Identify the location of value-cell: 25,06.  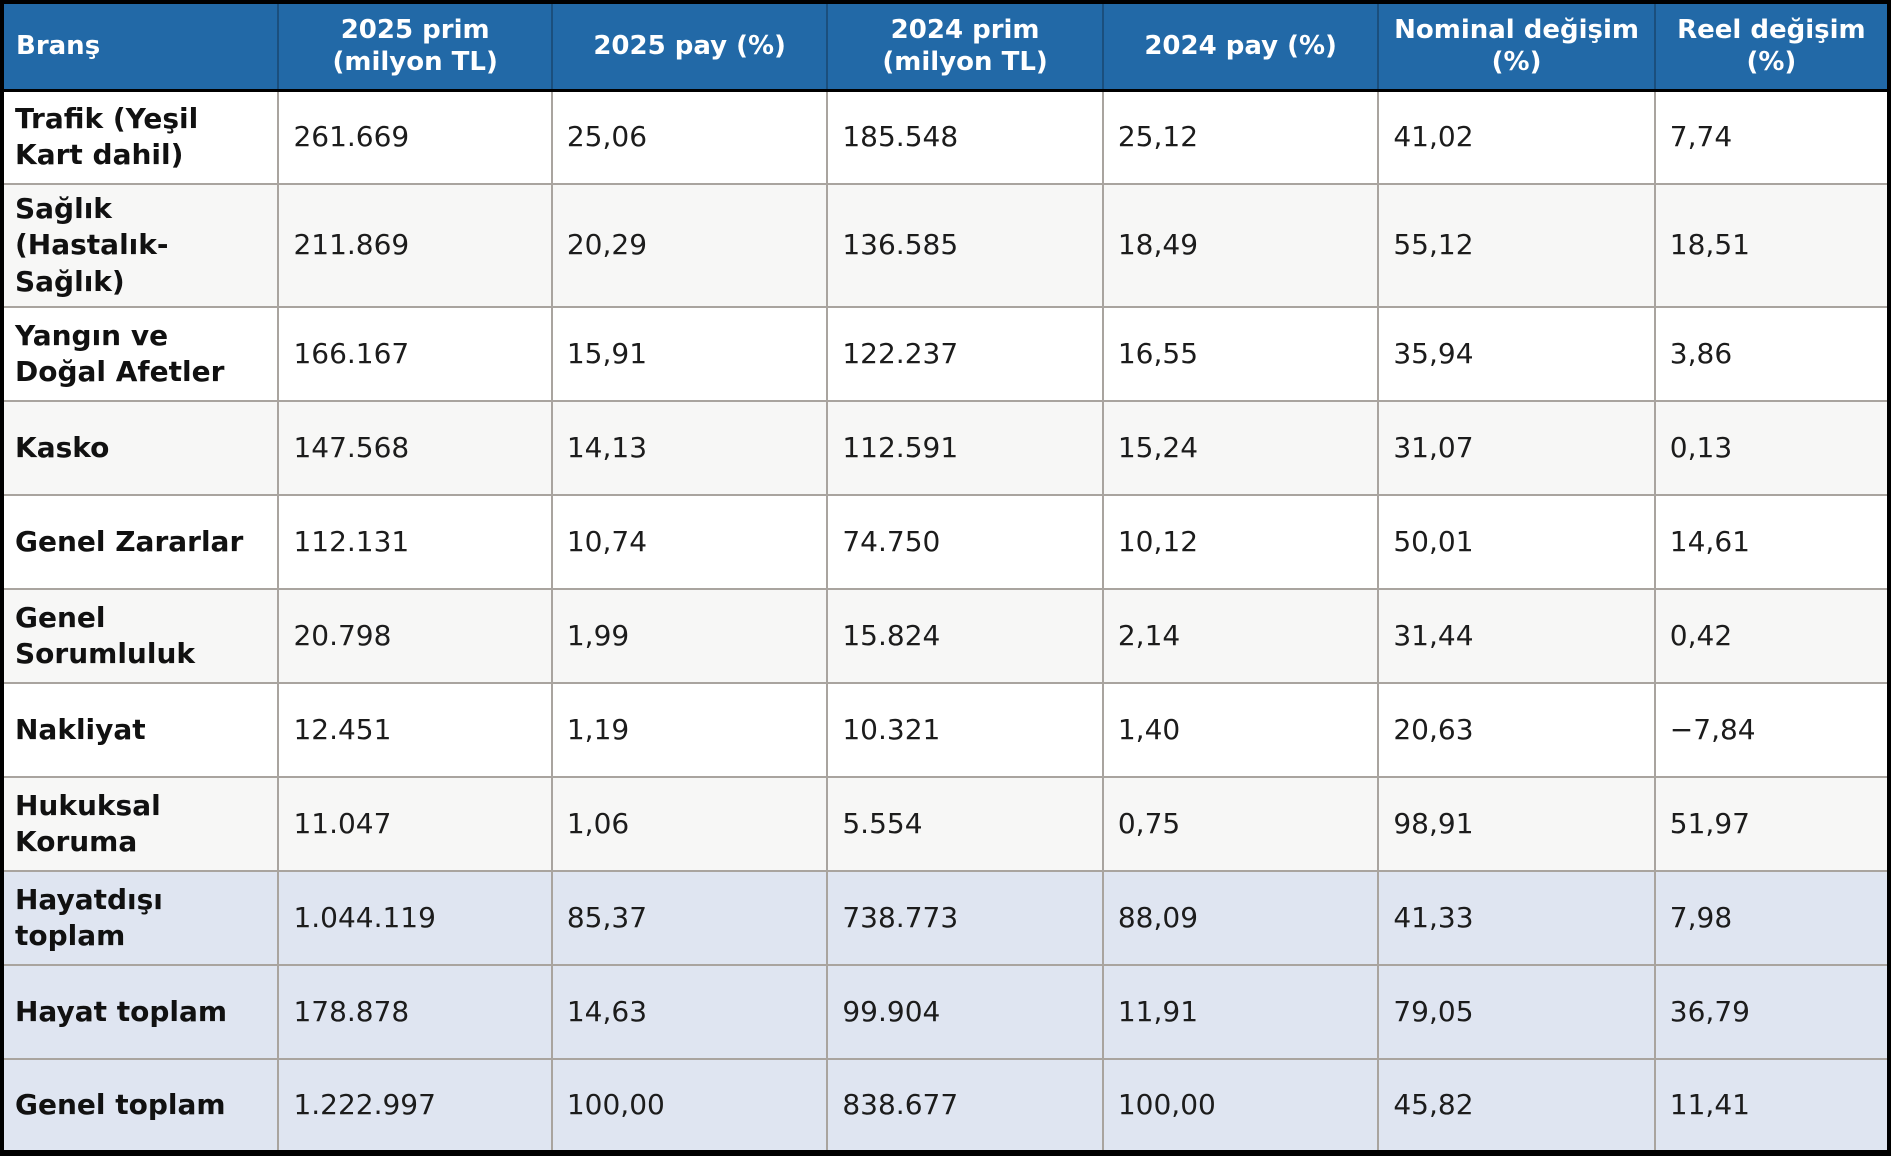
(689, 137).